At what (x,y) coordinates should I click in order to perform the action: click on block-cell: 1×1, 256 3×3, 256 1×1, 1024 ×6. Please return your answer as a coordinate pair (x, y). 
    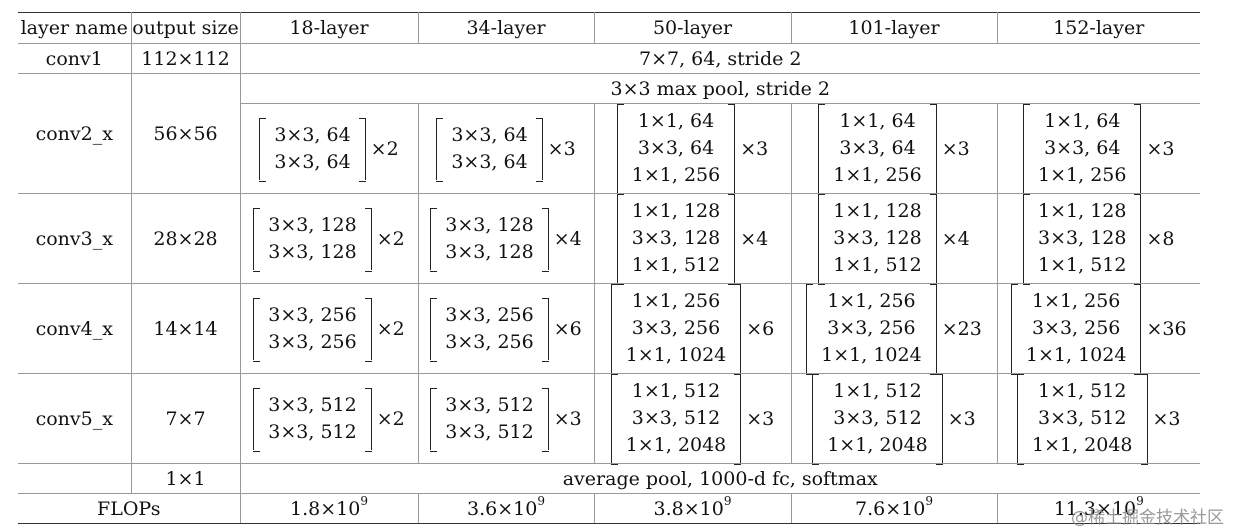
    Looking at the image, I should click on (692, 329).